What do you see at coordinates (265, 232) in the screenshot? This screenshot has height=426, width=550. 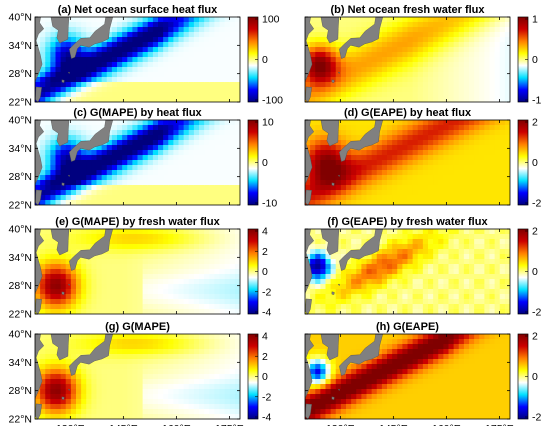 I see `colorbar-tick-label: 4` at bounding box center [265, 232].